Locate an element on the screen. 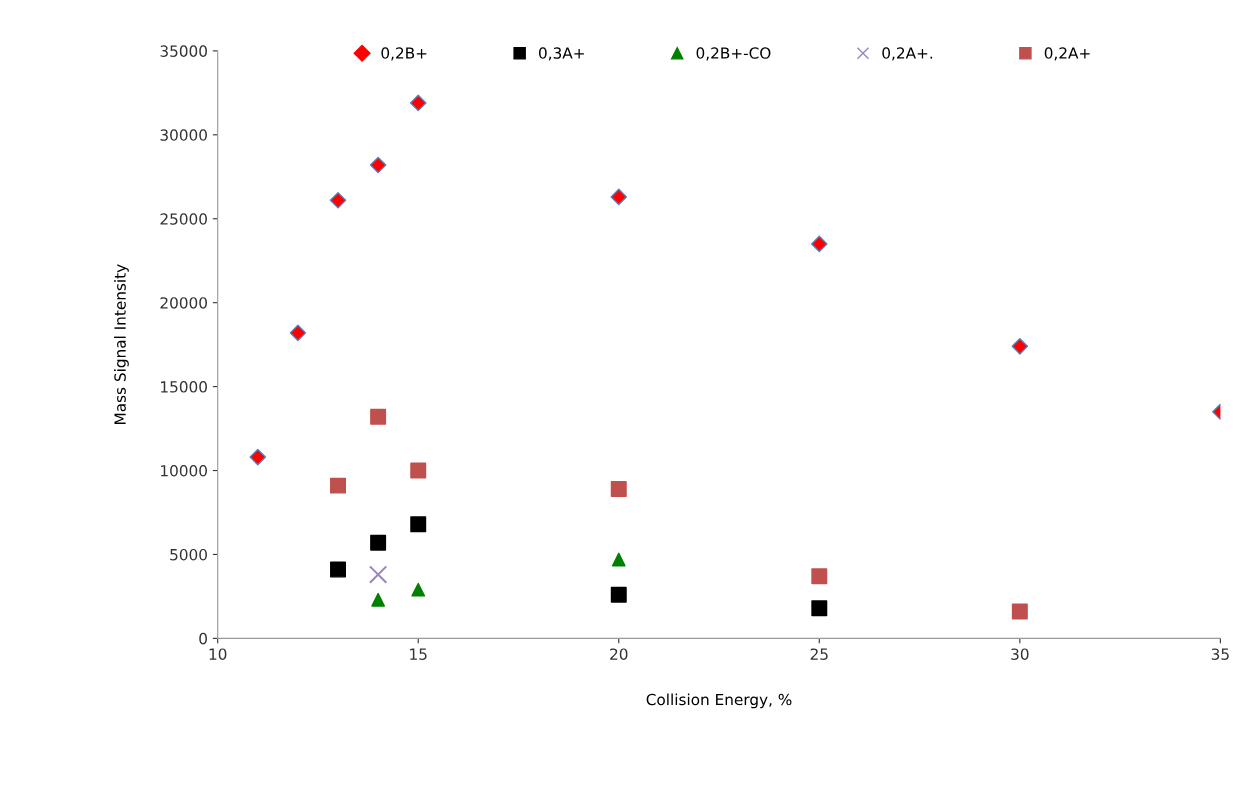 The width and height of the screenshot is (1244, 795). legend-label: 0,2A+ is located at coordinates (1067, 54).